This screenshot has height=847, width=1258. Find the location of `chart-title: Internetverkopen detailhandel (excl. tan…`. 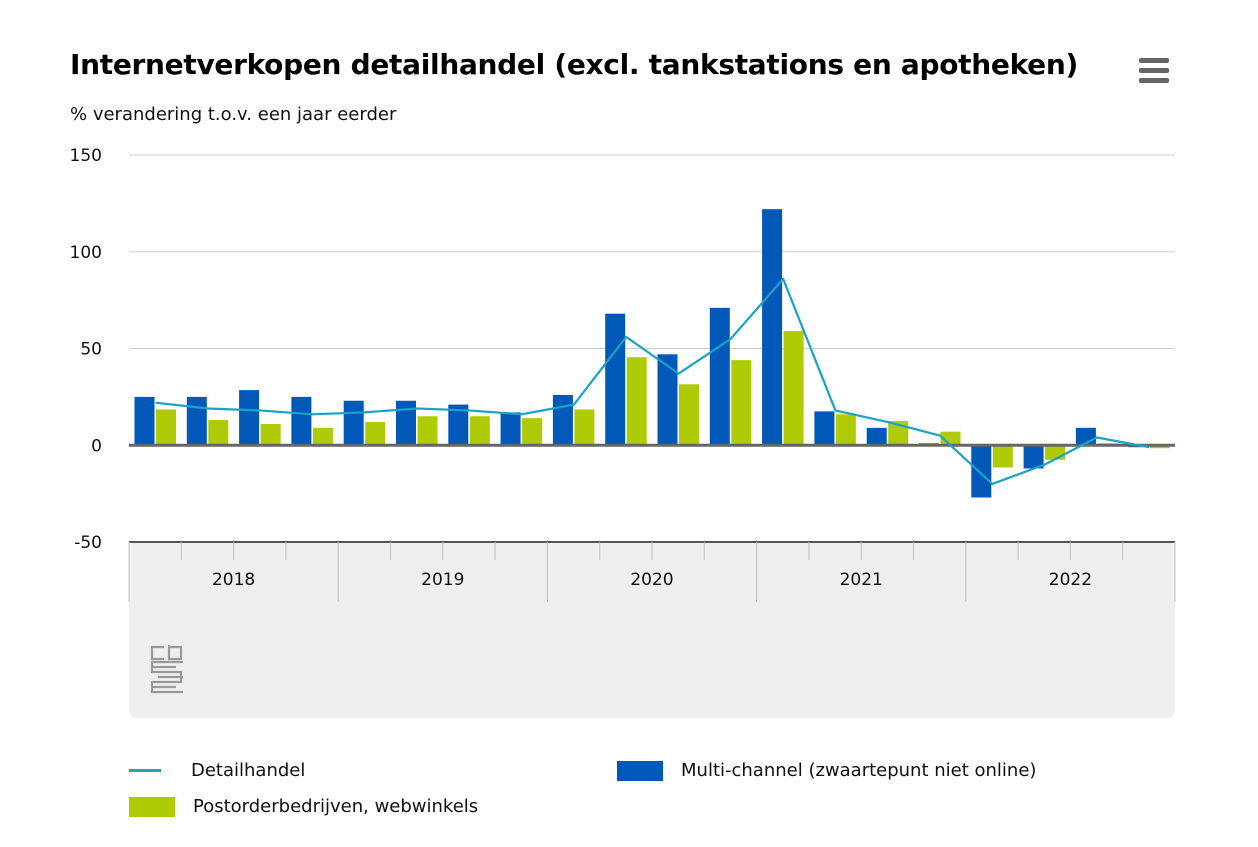

chart-title: Internetverkopen detailhandel (excl. tan… is located at coordinates (574, 64).